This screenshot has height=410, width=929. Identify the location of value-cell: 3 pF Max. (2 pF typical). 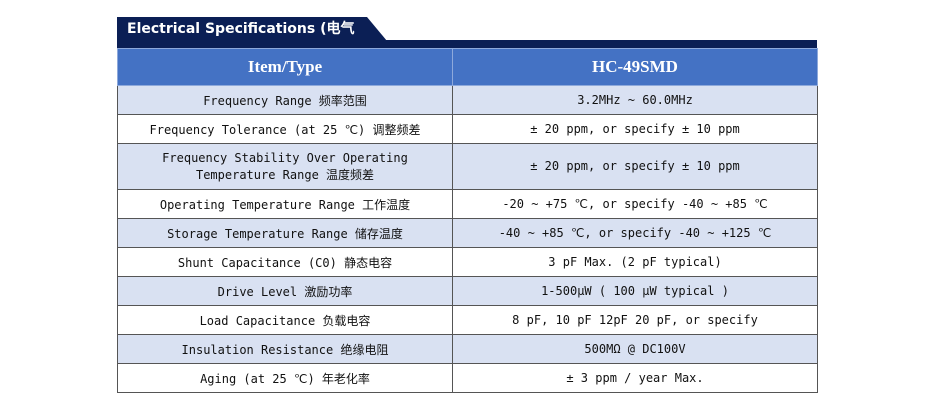
(635, 262).